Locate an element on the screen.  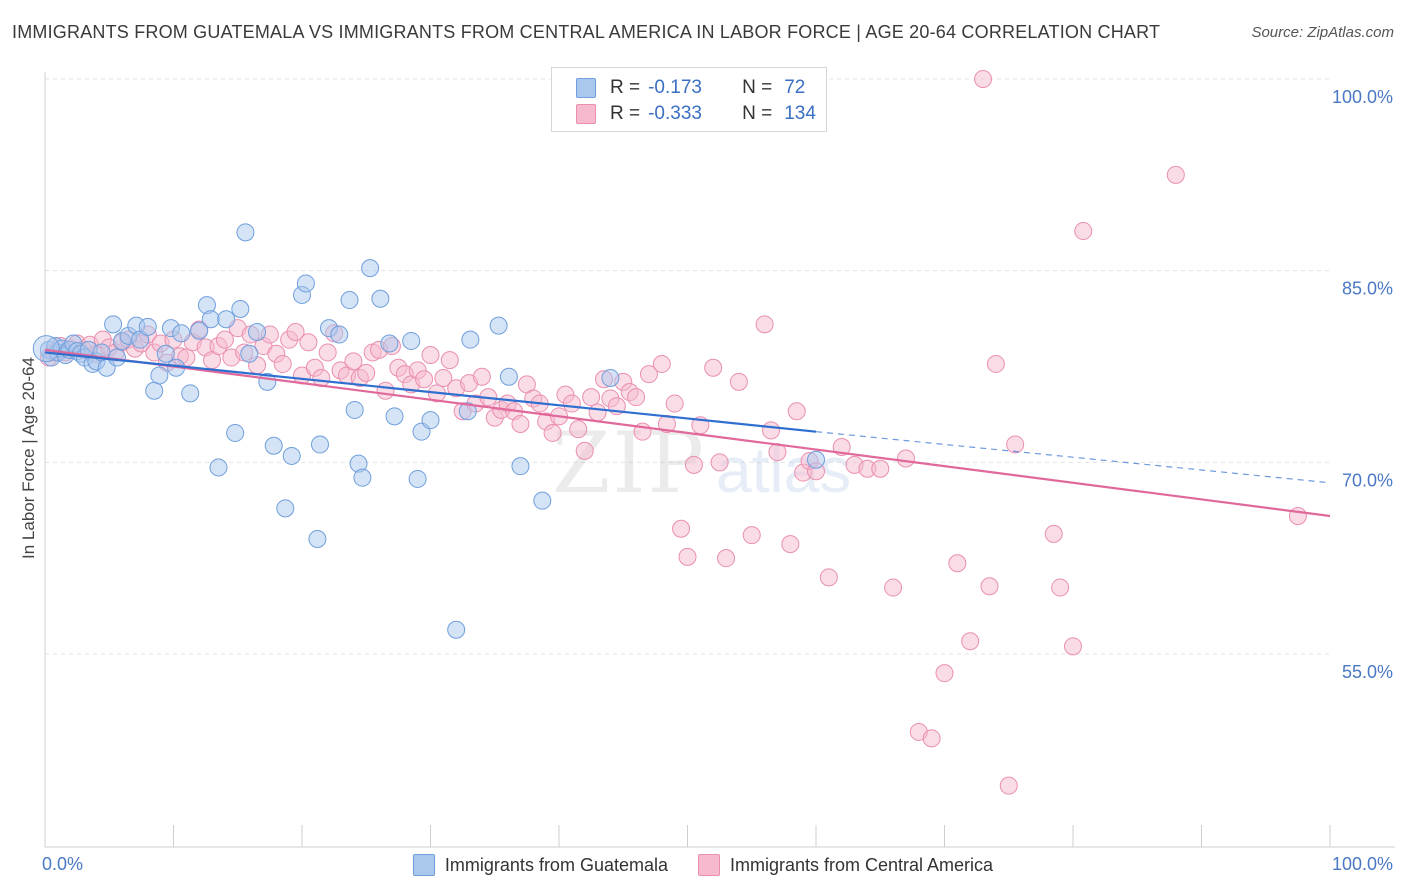
y-tick-label: 55.0% is located at coordinates (1367, 672).